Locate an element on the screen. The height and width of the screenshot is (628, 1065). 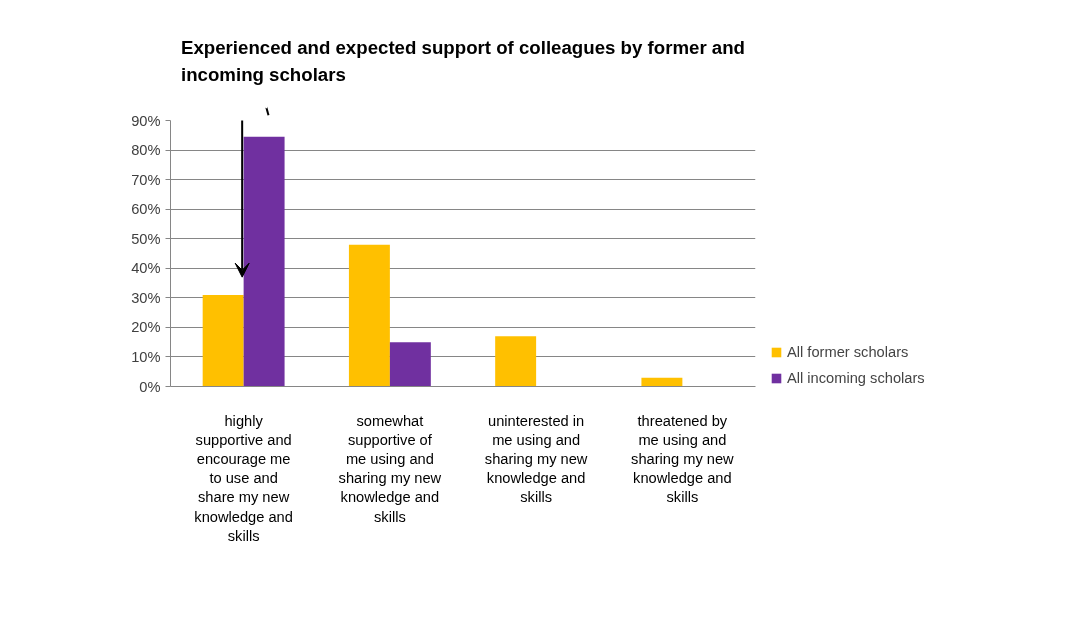
x-tick-label: uninterested in me using and sharing my new knowledge and skills is located at coordinates (536, 459).